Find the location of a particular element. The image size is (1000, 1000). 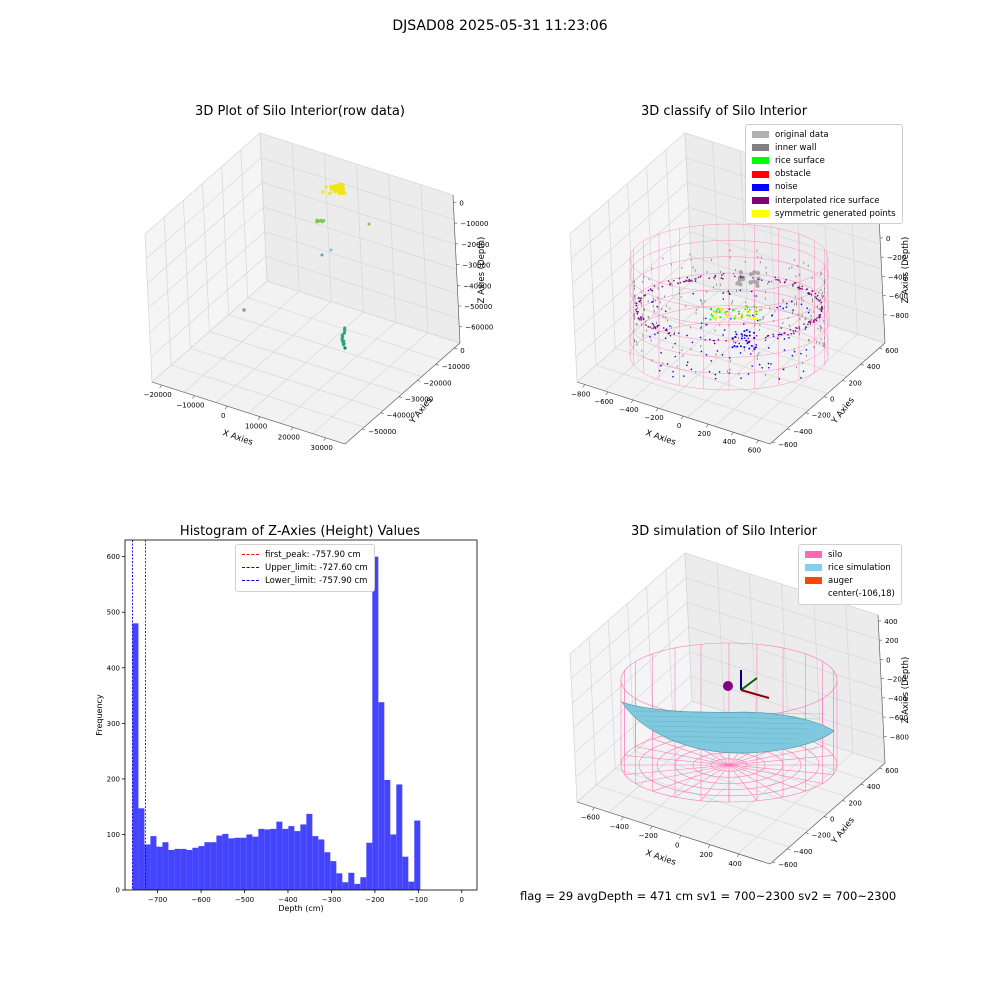

x-tick is located at coordinates (607, 393).